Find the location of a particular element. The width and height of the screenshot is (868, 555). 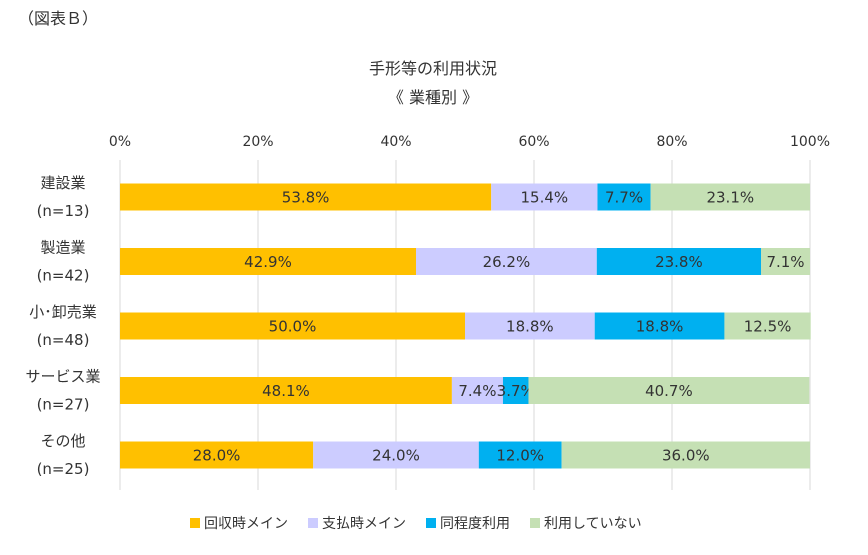

legend-label: 同程度利用 is located at coordinates (475, 524).